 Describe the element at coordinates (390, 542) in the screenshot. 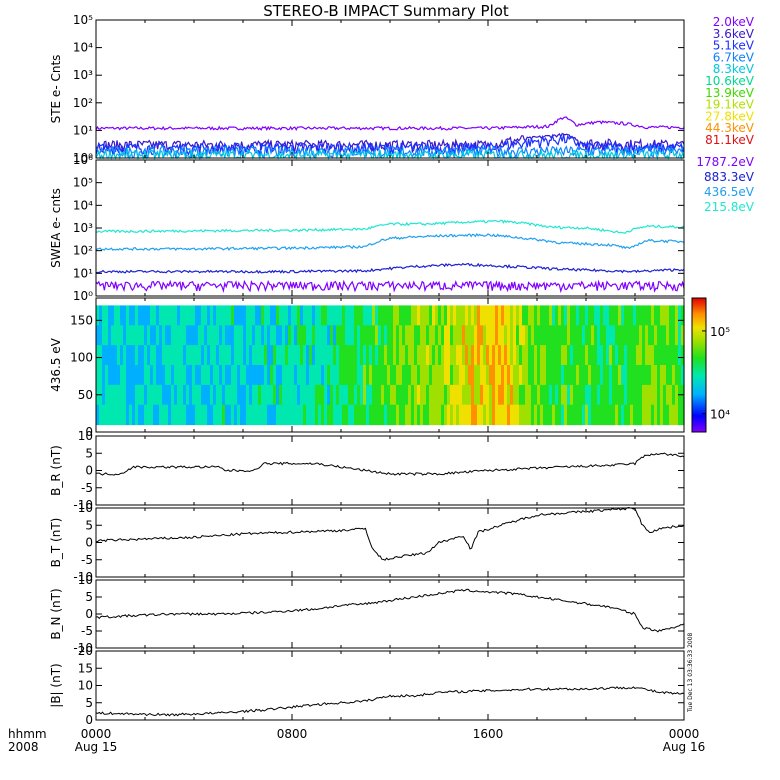

I see `panel-frame` at that location.